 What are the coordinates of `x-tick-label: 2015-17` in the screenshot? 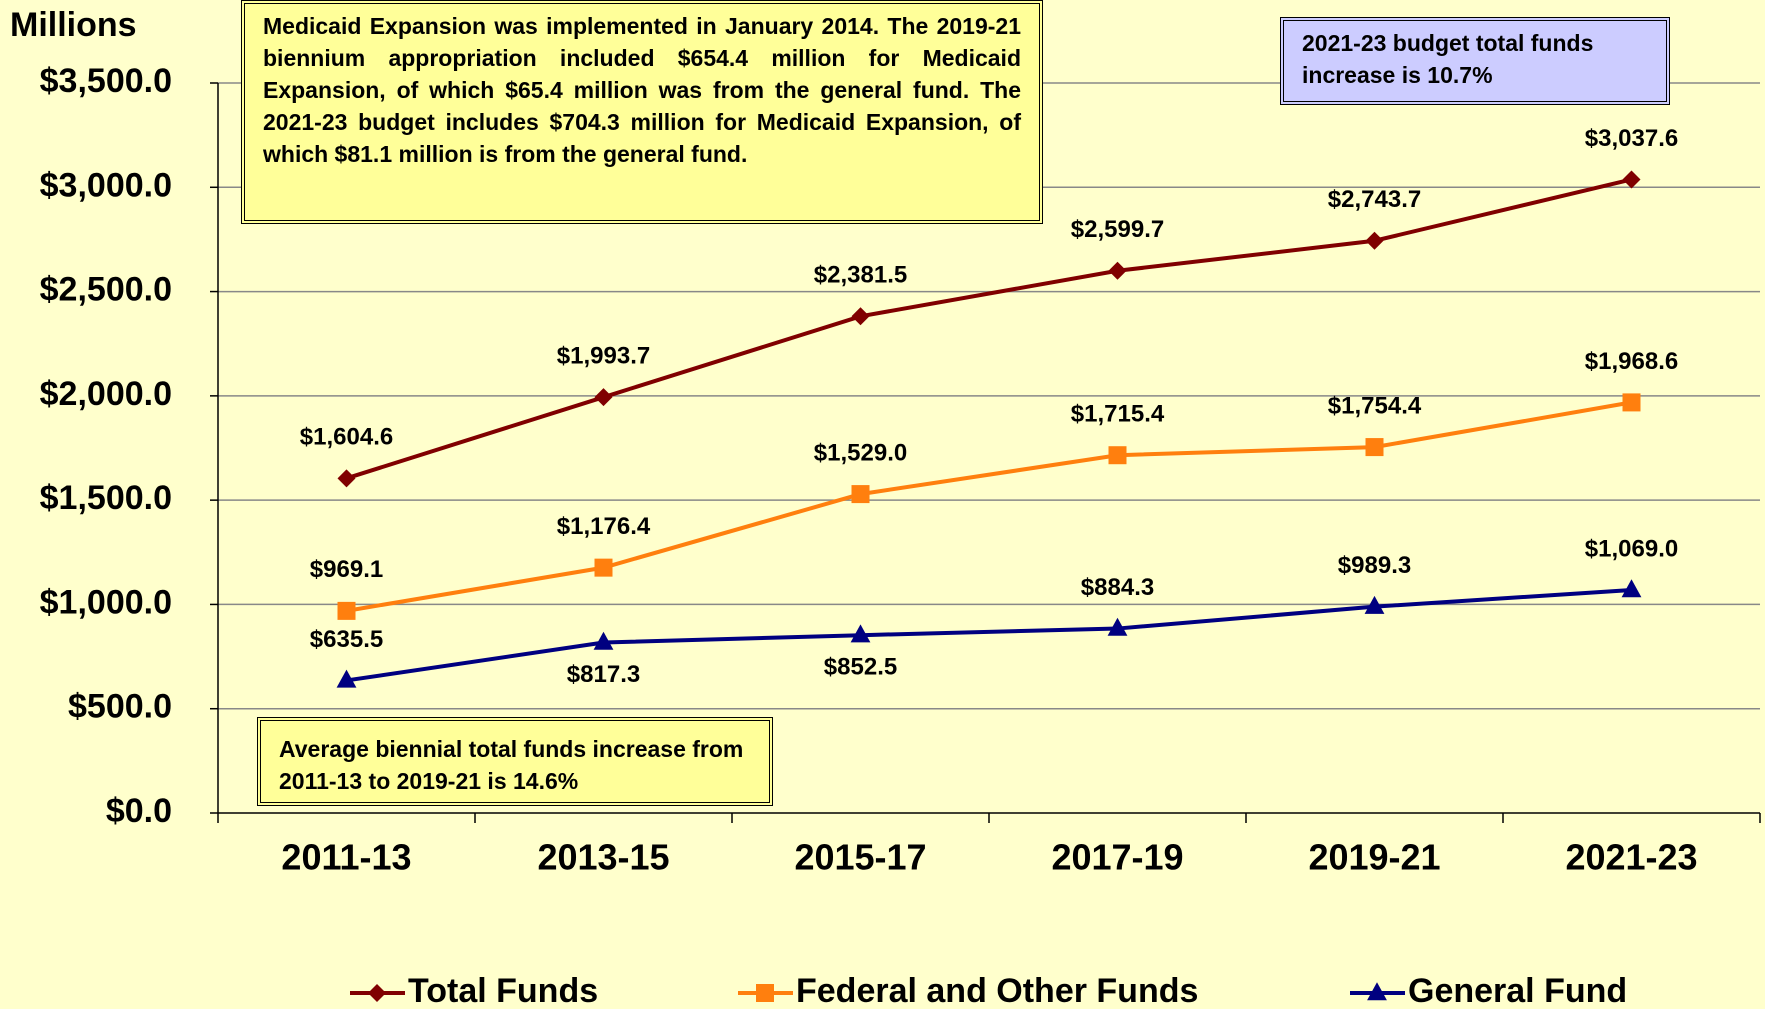 It's located at (860, 857).